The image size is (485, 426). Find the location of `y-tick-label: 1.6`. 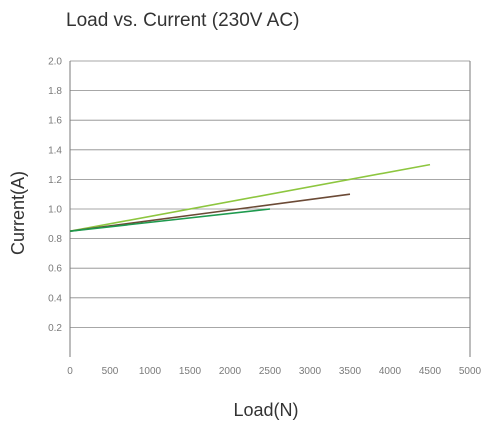

y-tick-label: 1.6 is located at coordinates (55, 121).